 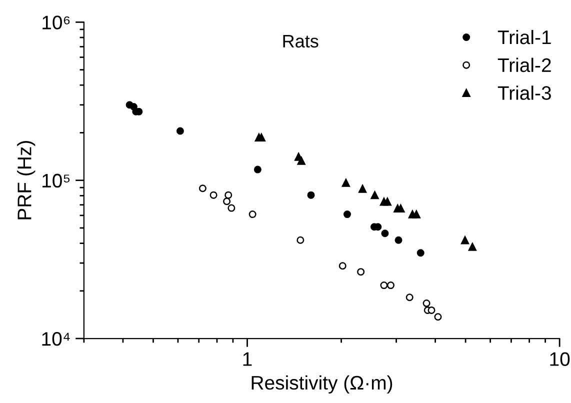 I want to click on x-axis-title: Resistivity (Ω·m), so click(x=322, y=384).